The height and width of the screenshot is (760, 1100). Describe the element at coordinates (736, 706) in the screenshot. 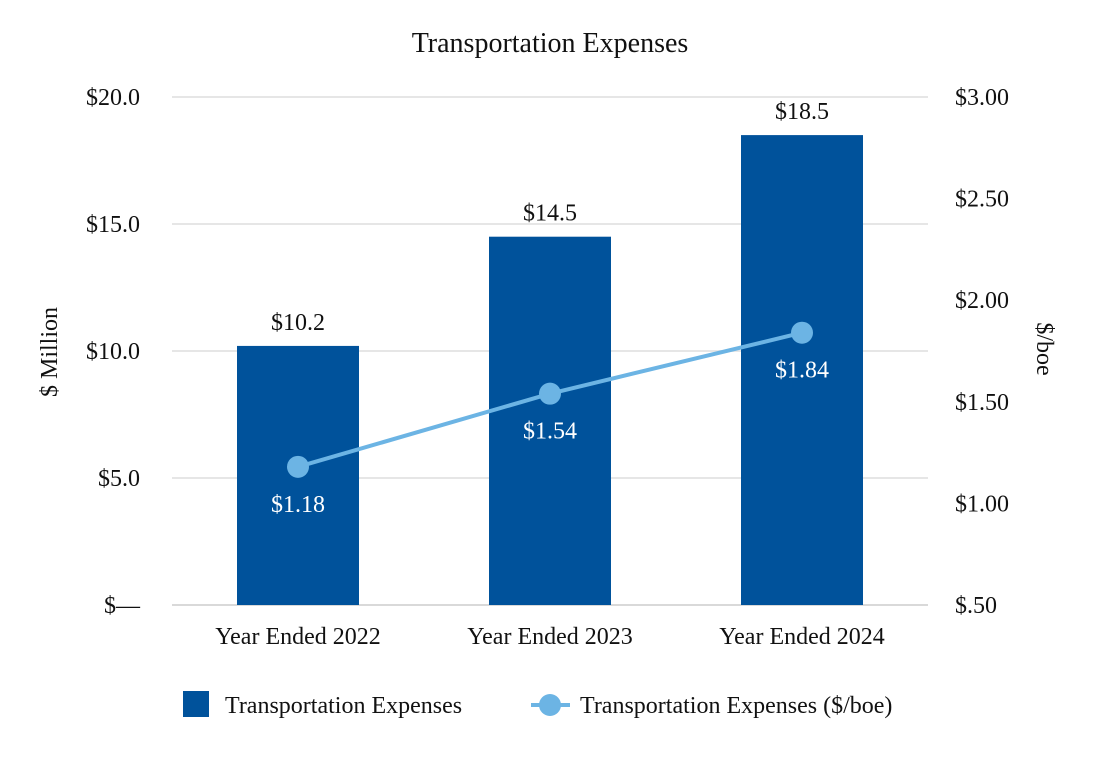

I see `legend-line-label: Transportation Expenses ($/boe)` at that location.